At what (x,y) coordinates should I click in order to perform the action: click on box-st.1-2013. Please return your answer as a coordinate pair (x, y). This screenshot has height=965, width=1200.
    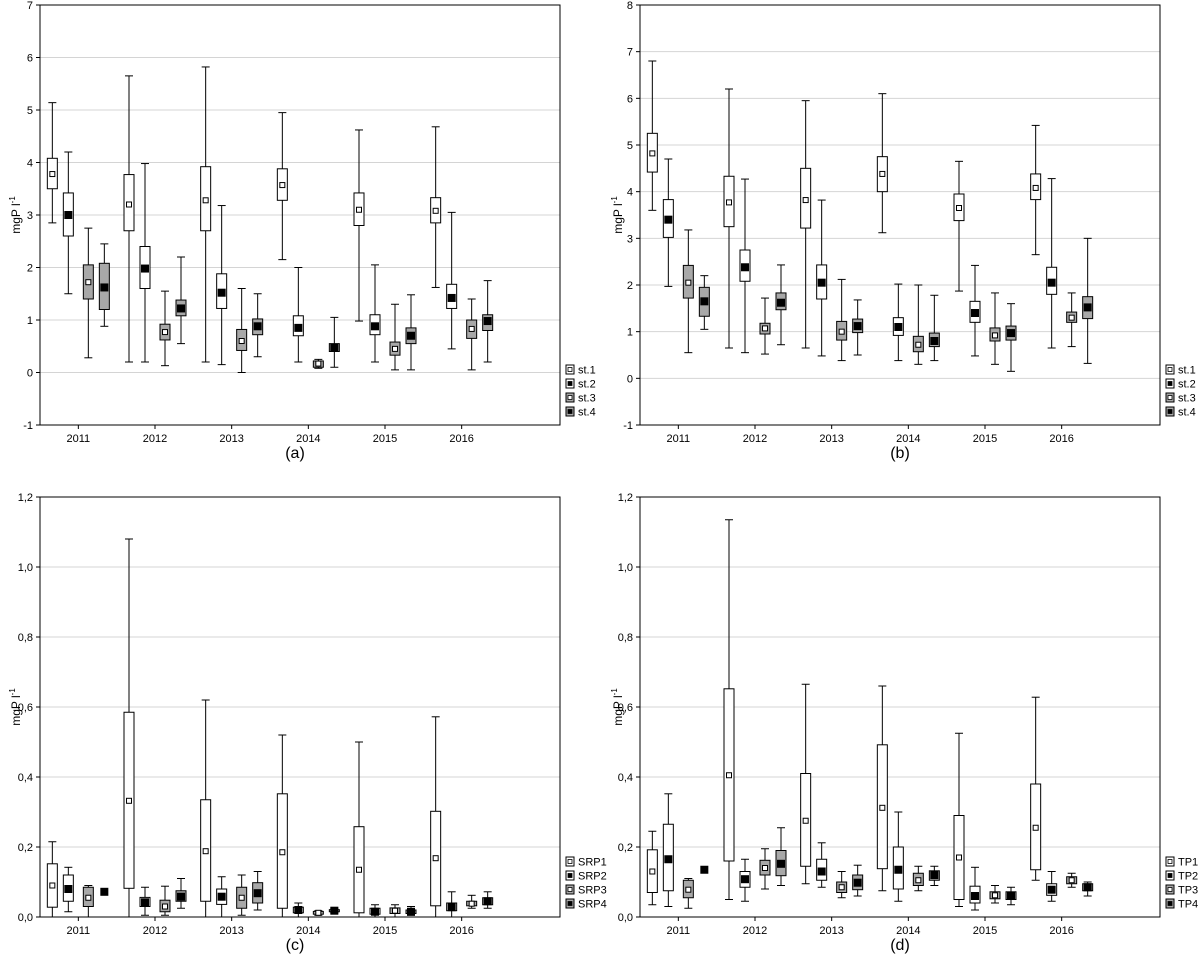
    Looking at the image, I should click on (806, 224).